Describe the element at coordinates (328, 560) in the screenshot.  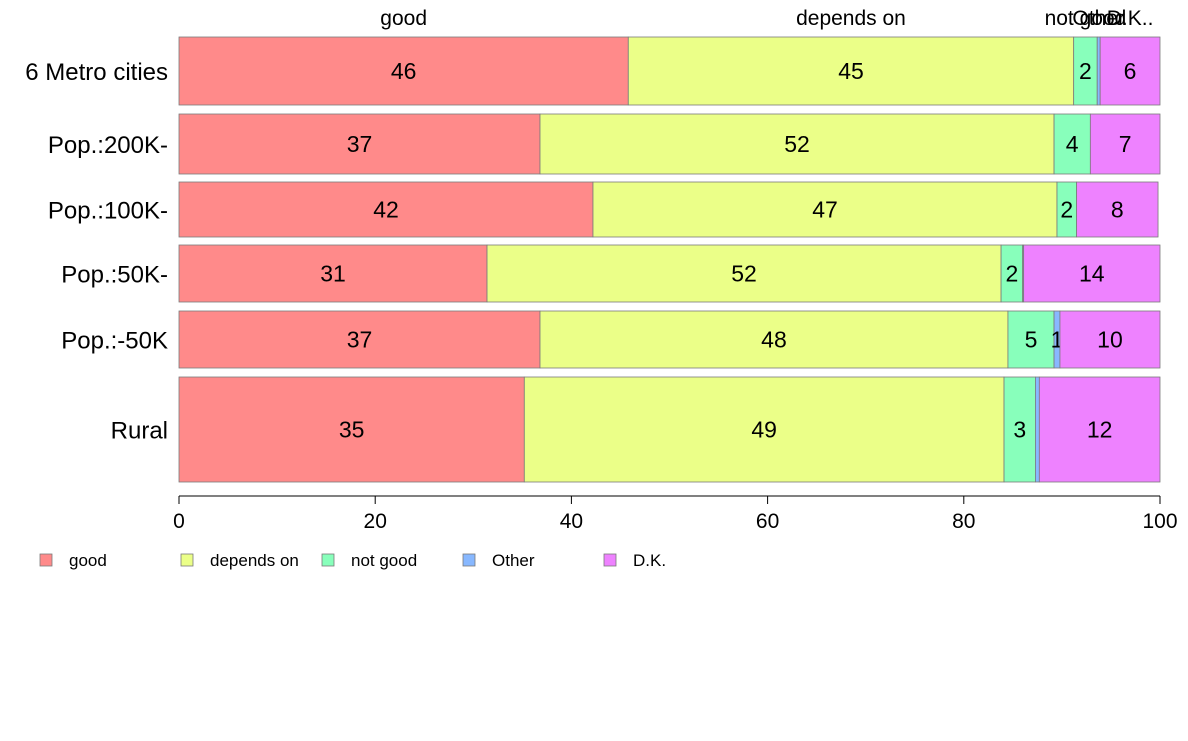
I see `legend-swatch-not-good` at that location.